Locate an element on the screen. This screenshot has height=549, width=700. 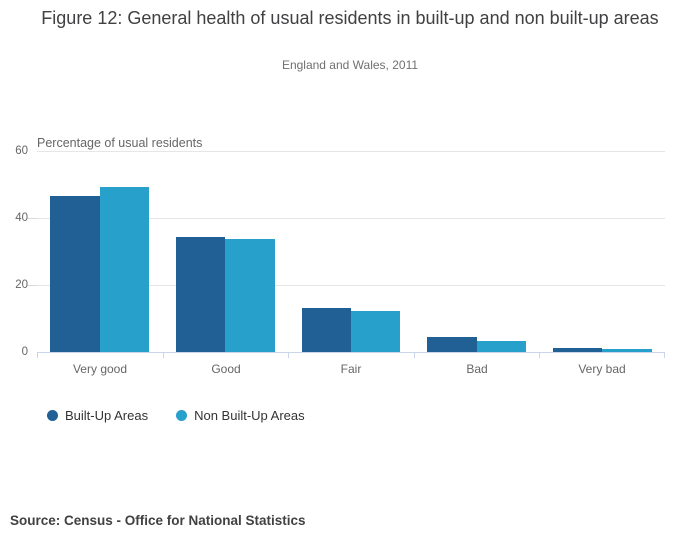
x-category-label-very-bad: Very bad is located at coordinates (602, 369).